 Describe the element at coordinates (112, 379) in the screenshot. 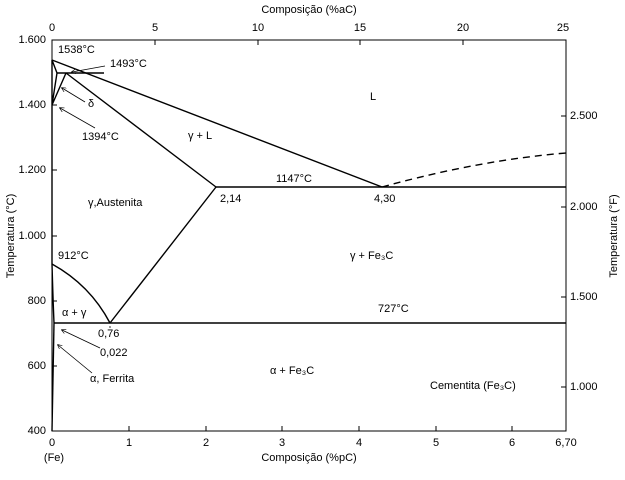

I see `label: α, Ferrita` at that location.